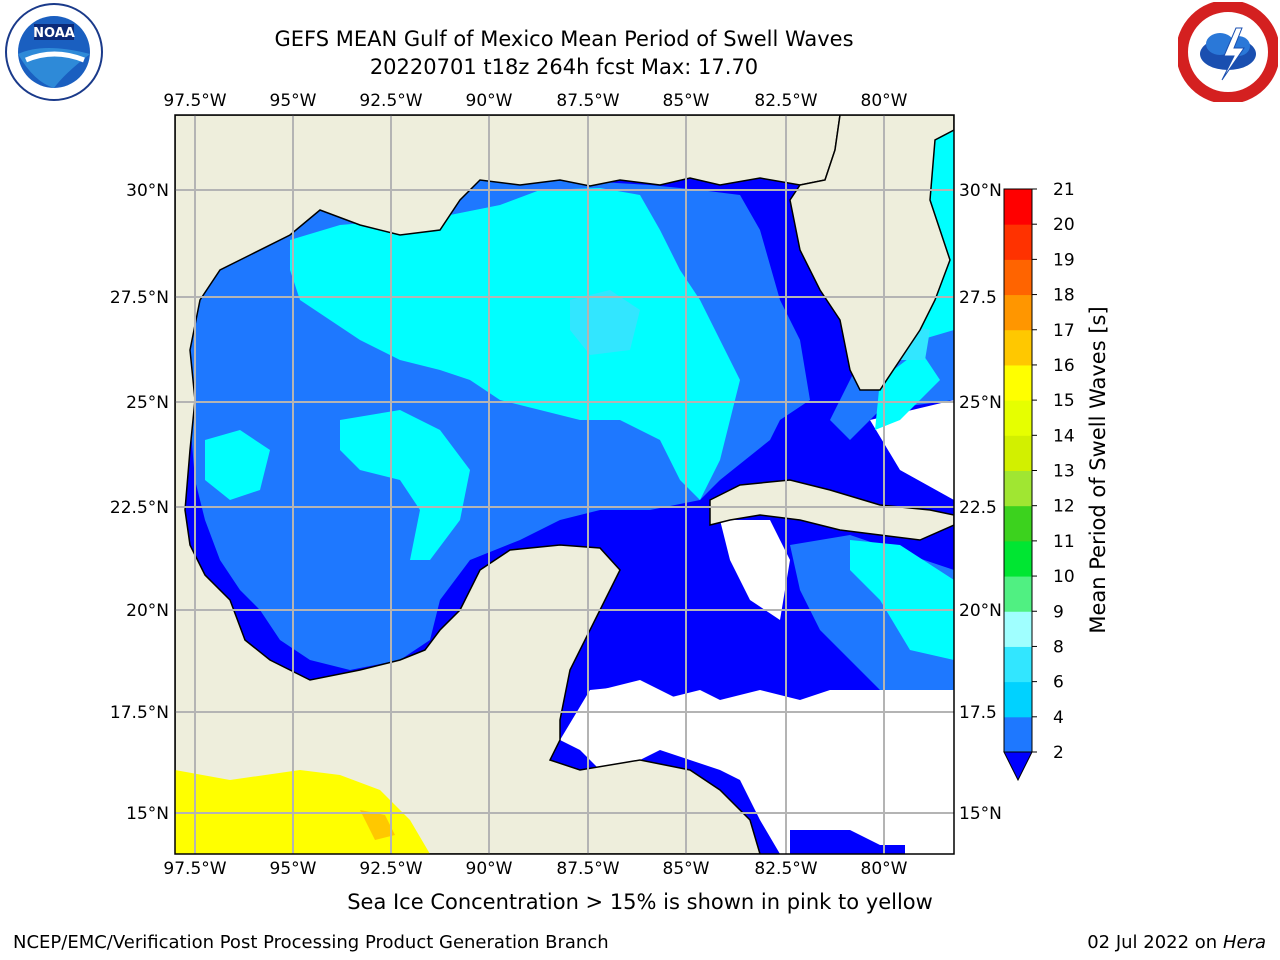 The height and width of the screenshot is (960, 1280). I want to click on colorbar-tick-label: 16, so click(1064, 366).